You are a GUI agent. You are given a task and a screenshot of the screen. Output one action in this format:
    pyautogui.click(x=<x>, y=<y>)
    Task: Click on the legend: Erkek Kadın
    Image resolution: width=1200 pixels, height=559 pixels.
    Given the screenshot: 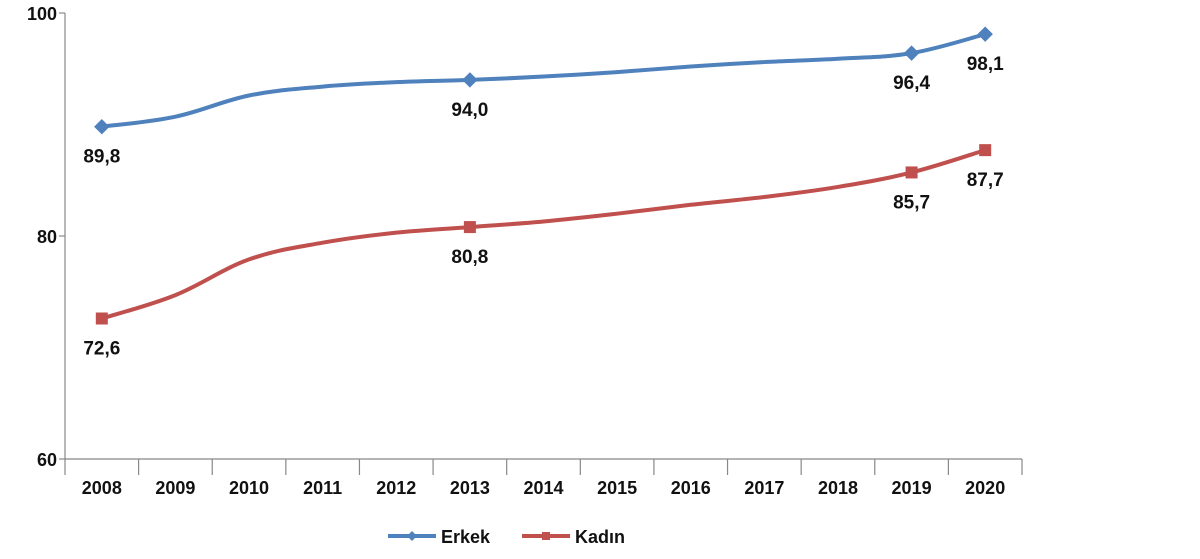 What is the action you would take?
    pyautogui.click(x=506, y=537)
    